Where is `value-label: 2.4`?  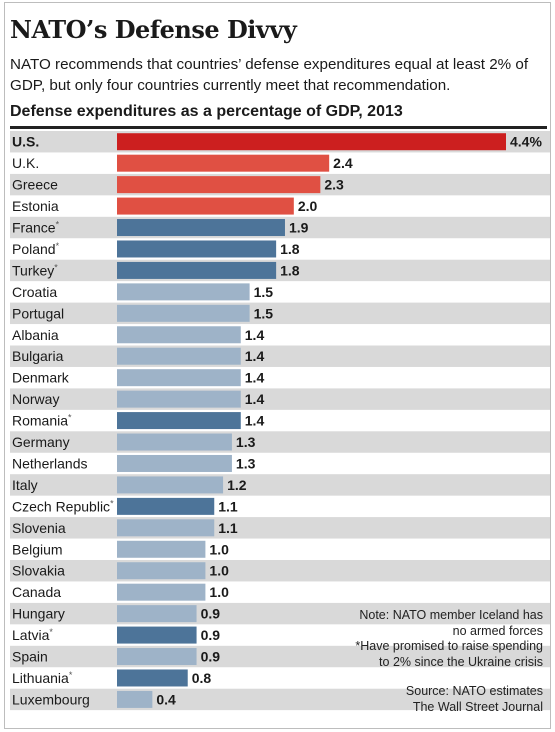
value-label: 2.4 is located at coordinates (343, 163).